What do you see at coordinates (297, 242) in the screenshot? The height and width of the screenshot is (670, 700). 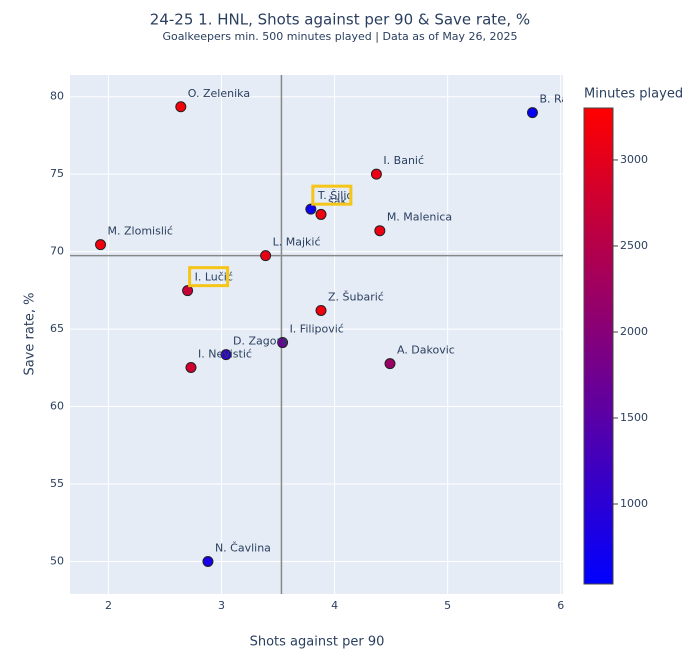 I see `point-label: L. Majkić` at bounding box center [297, 242].